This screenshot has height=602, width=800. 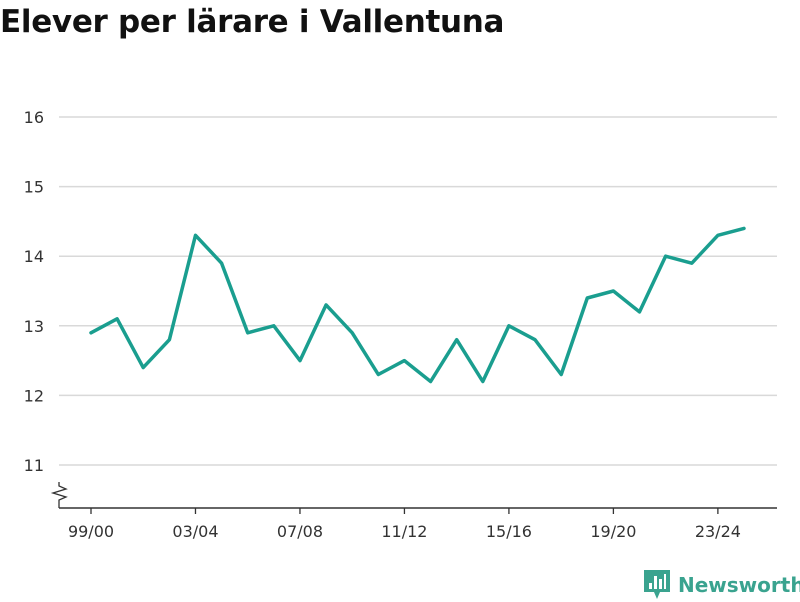 What do you see at coordinates (59, 495) in the screenshot?
I see `axis-break-icon` at bounding box center [59, 495].